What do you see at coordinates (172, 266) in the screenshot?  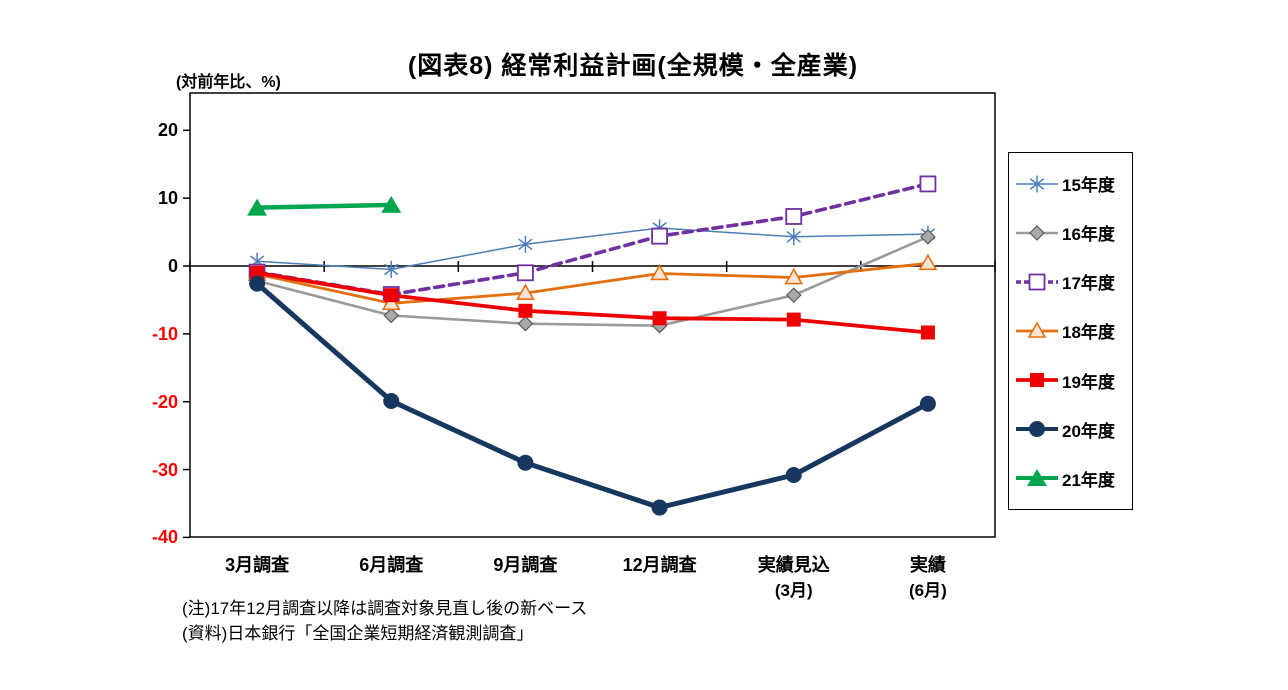 I see `y-tick-label: 0` at bounding box center [172, 266].